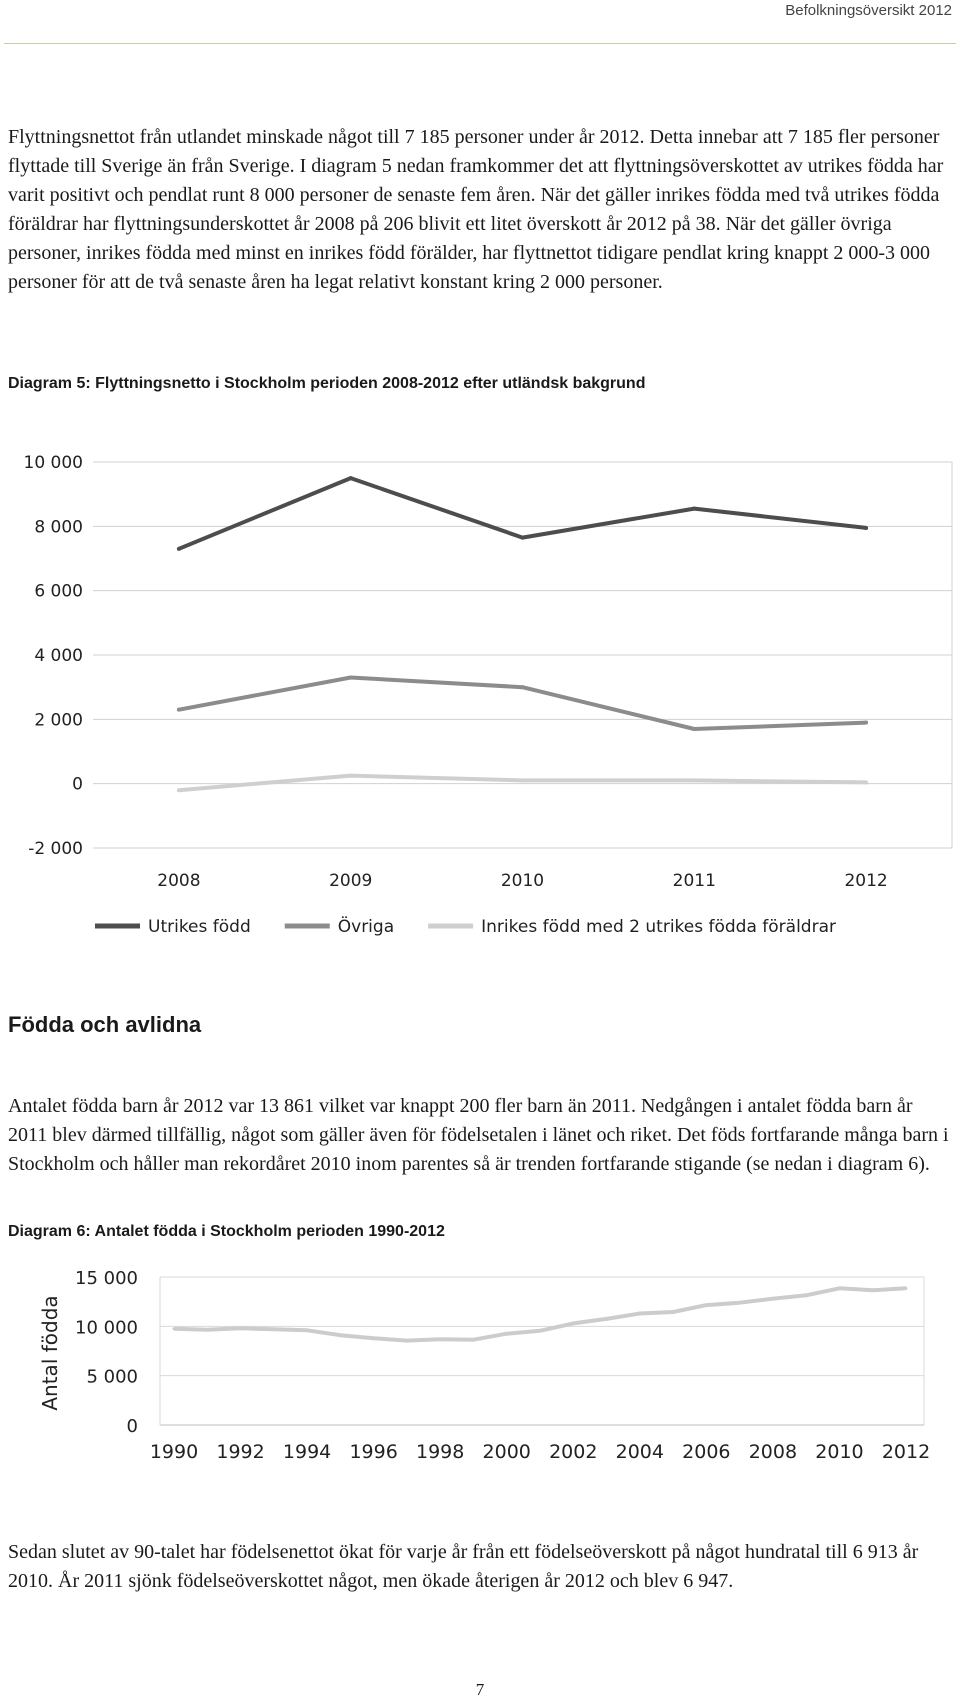 The width and height of the screenshot is (960, 1702). Describe the element at coordinates (58, 592) in the screenshot. I see `y-tick-label: 6 000` at that location.